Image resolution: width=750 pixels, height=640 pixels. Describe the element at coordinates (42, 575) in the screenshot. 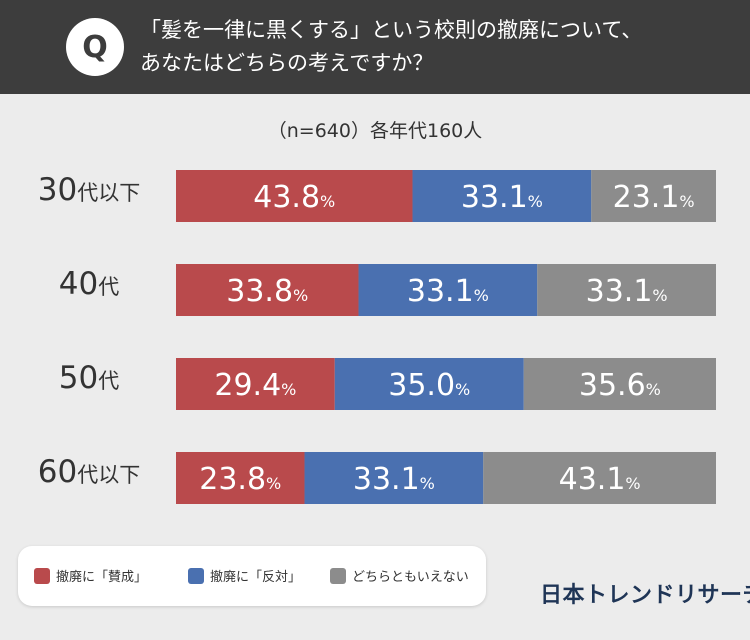

I see `legend-swatch-support` at that location.